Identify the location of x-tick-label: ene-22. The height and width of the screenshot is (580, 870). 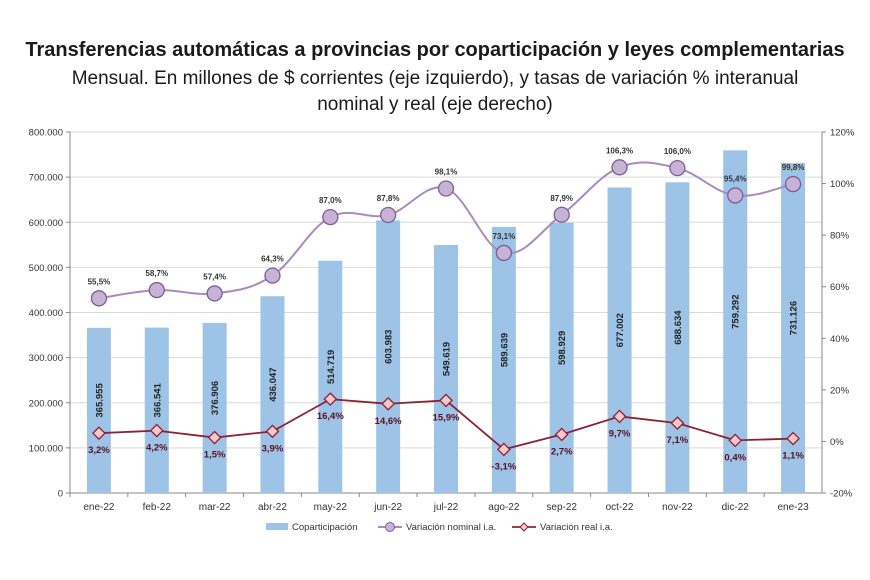
(99, 507).